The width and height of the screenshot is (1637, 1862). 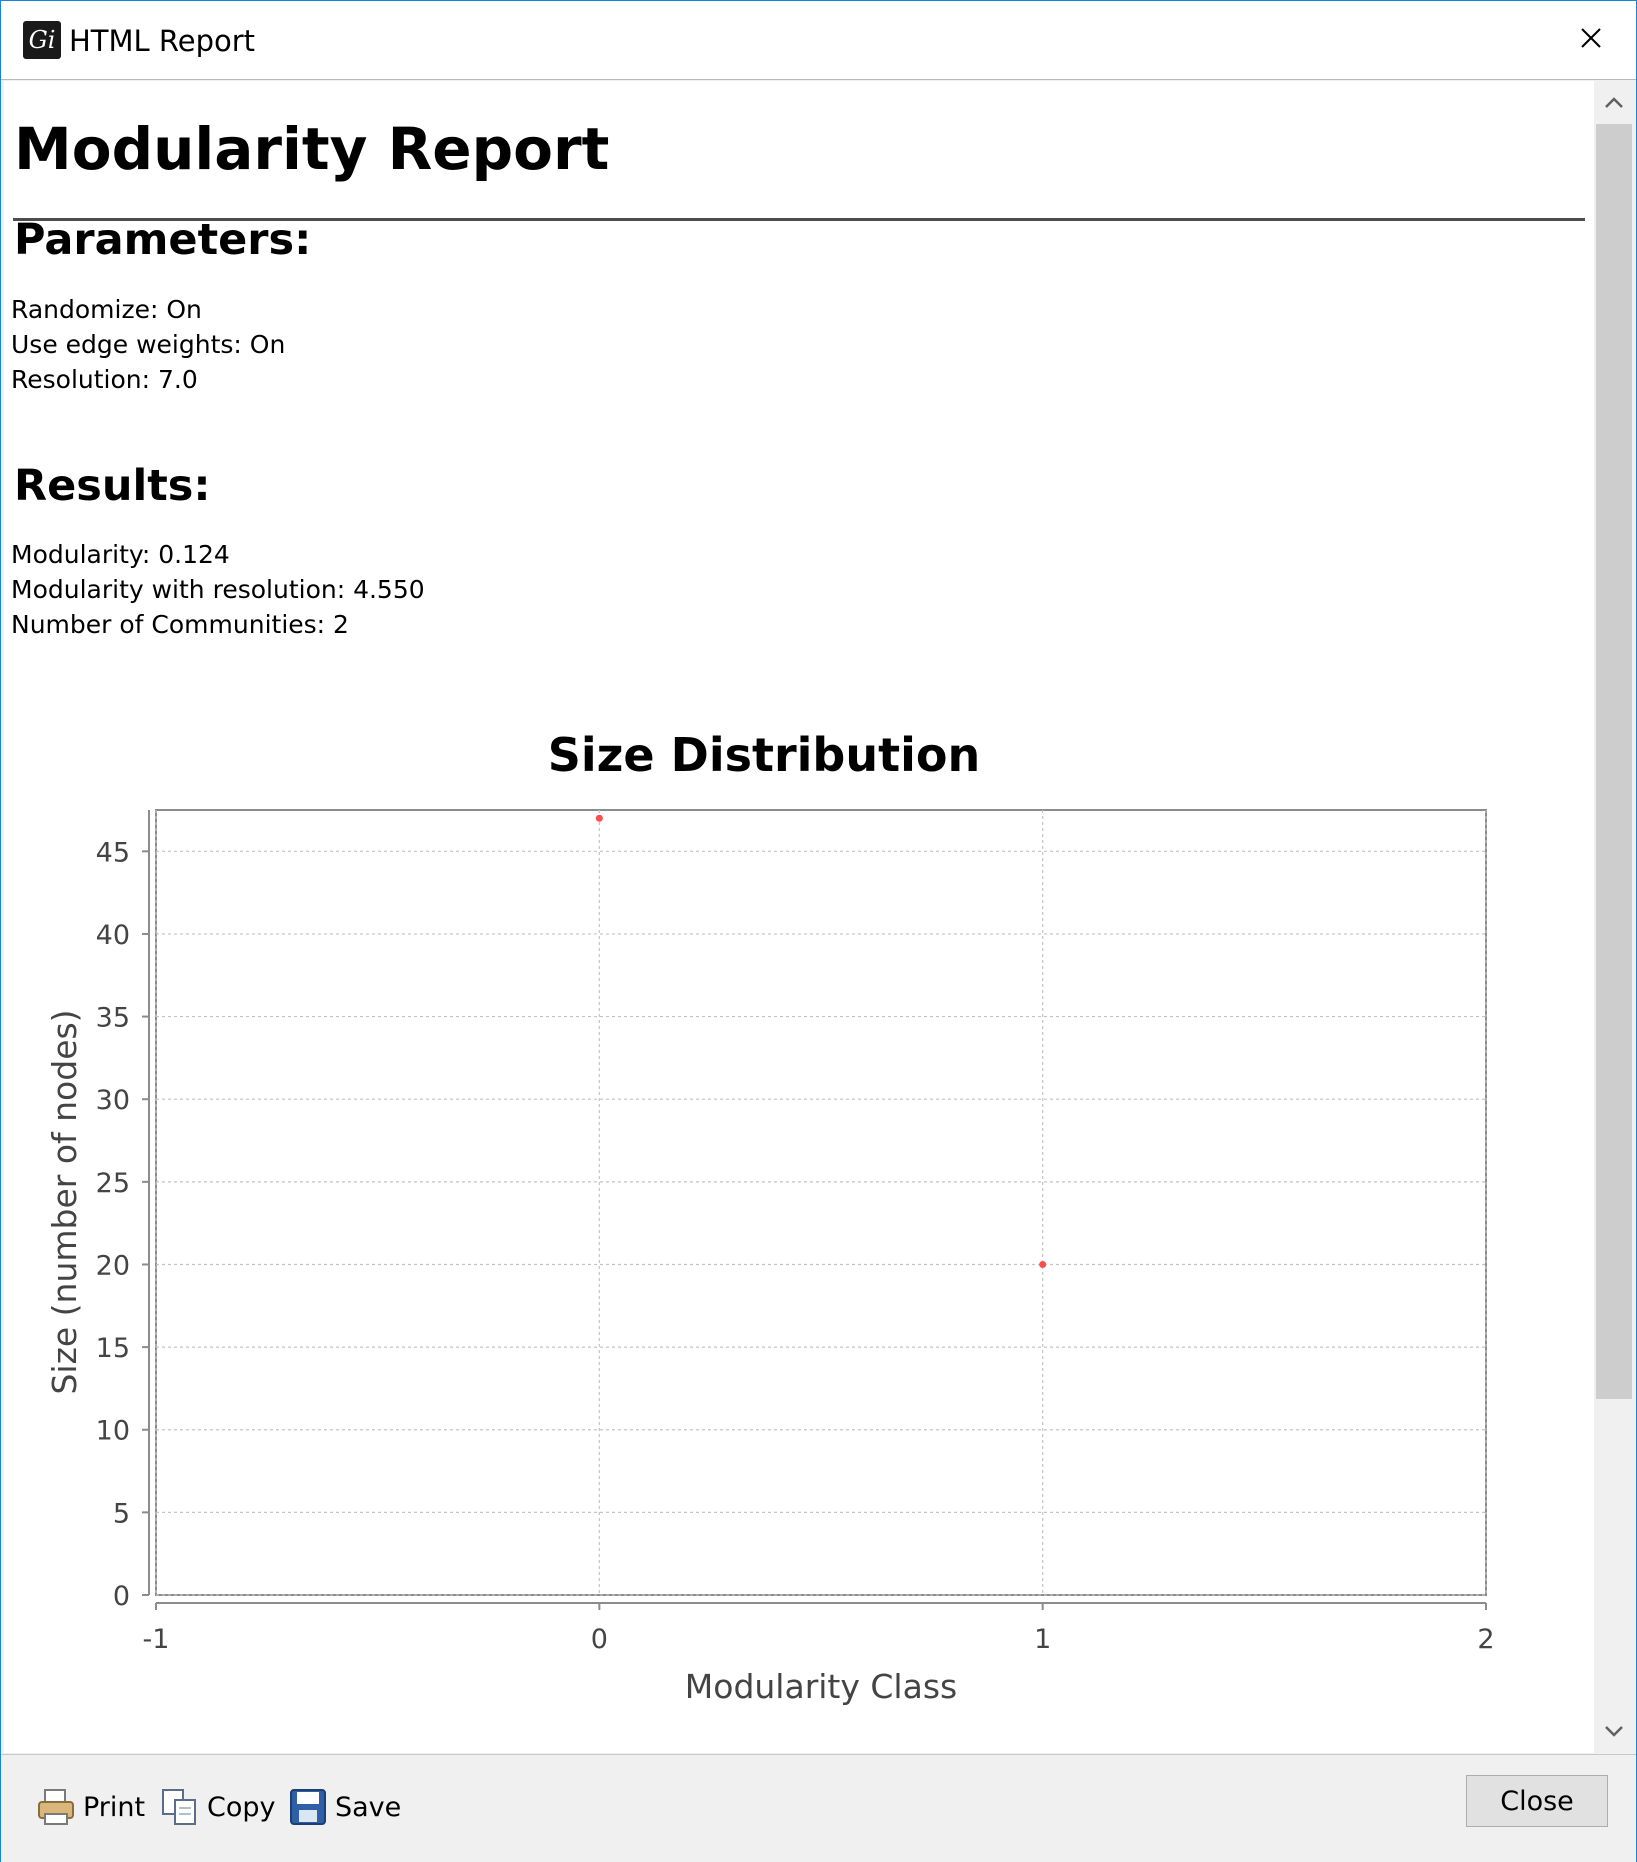 What do you see at coordinates (218, 589) in the screenshot?
I see `result-modularity-resolution: Modularity with resolution: 4.550` at bounding box center [218, 589].